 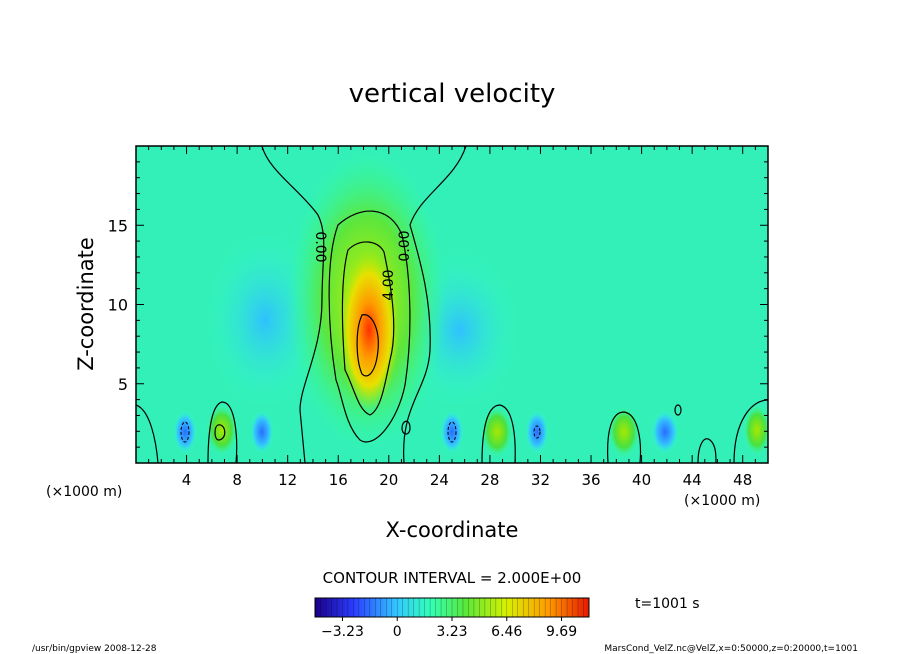 I want to click on x-tick-label: 16, so click(x=338, y=480).